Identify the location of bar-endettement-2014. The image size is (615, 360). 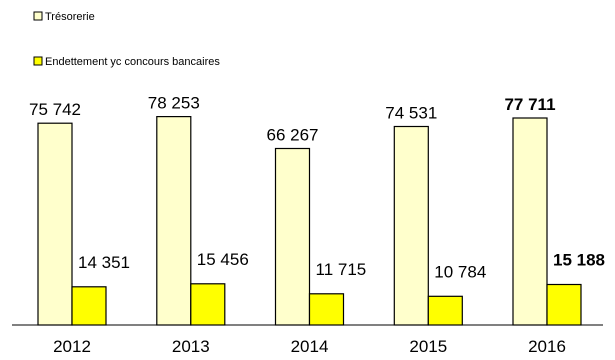
(326, 309).